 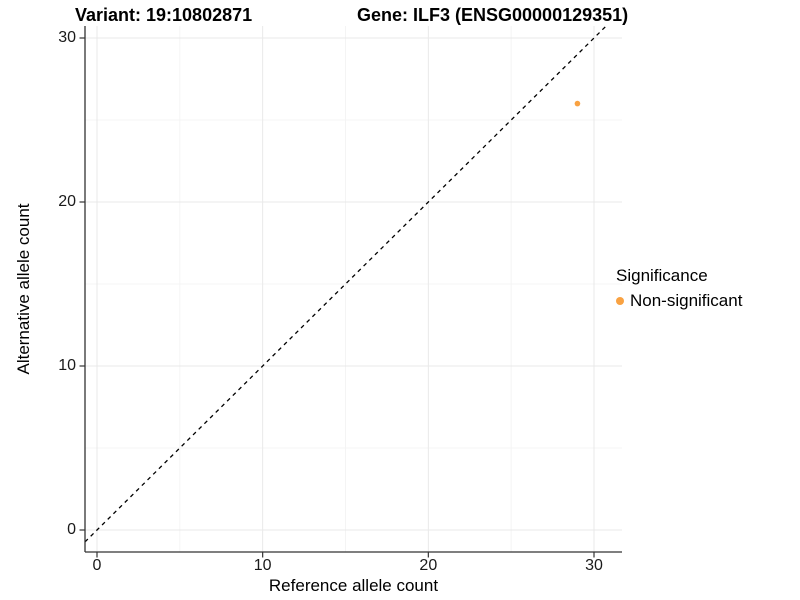 What do you see at coordinates (71, 529) in the screenshot?
I see `y-tick-label: 0` at bounding box center [71, 529].